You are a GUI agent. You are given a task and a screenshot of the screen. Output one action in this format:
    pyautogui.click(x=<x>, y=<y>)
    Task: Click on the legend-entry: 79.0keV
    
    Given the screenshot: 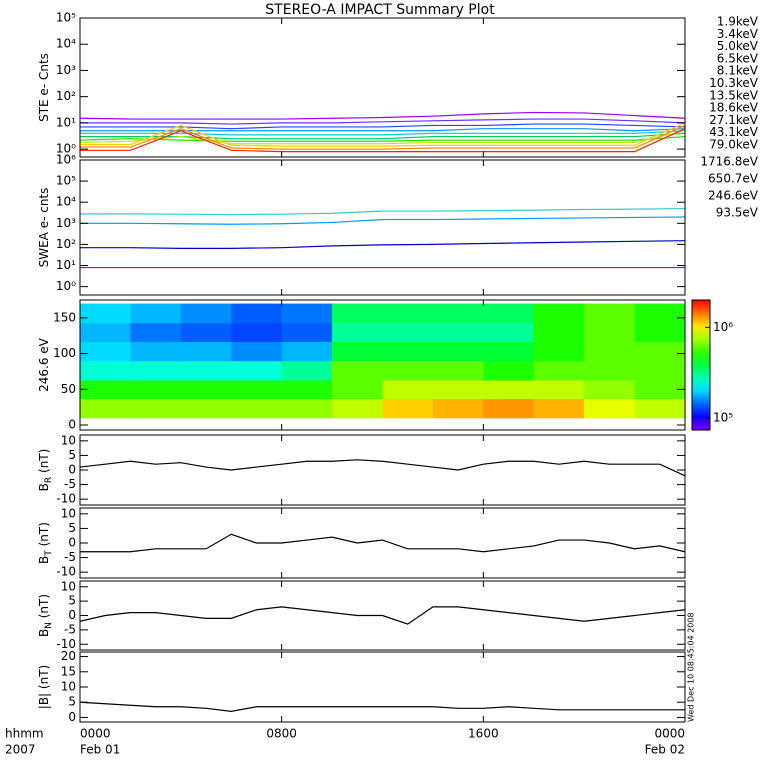 What is the action you would take?
    pyautogui.click(x=734, y=145)
    